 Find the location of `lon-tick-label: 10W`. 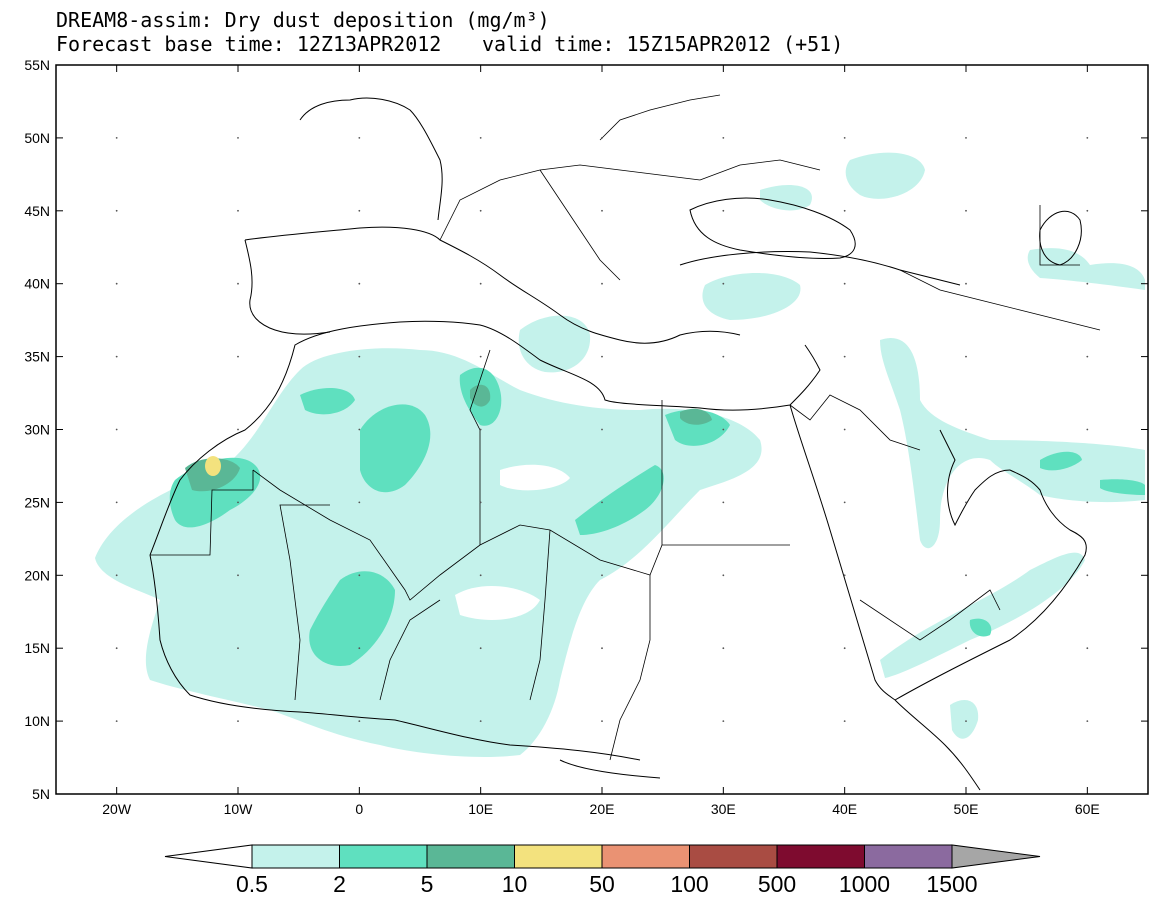

lon-tick-label: 10W is located at coordinates (239, 809).